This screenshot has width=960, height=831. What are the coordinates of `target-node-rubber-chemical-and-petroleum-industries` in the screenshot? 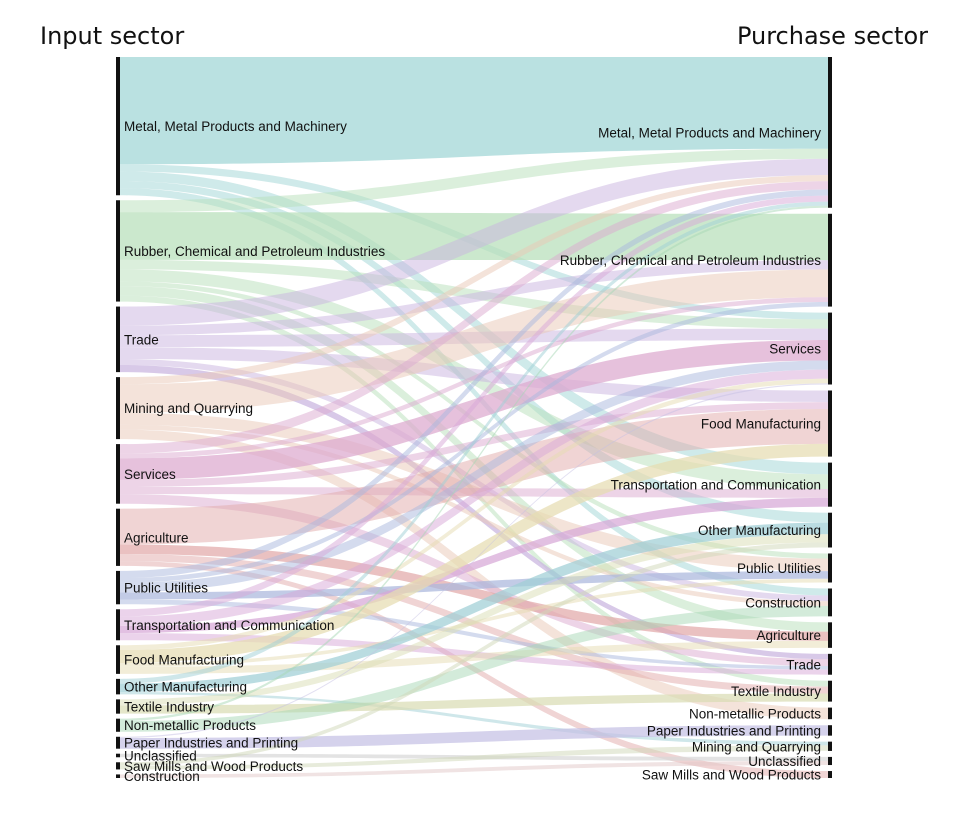 It's located at (830, 260).